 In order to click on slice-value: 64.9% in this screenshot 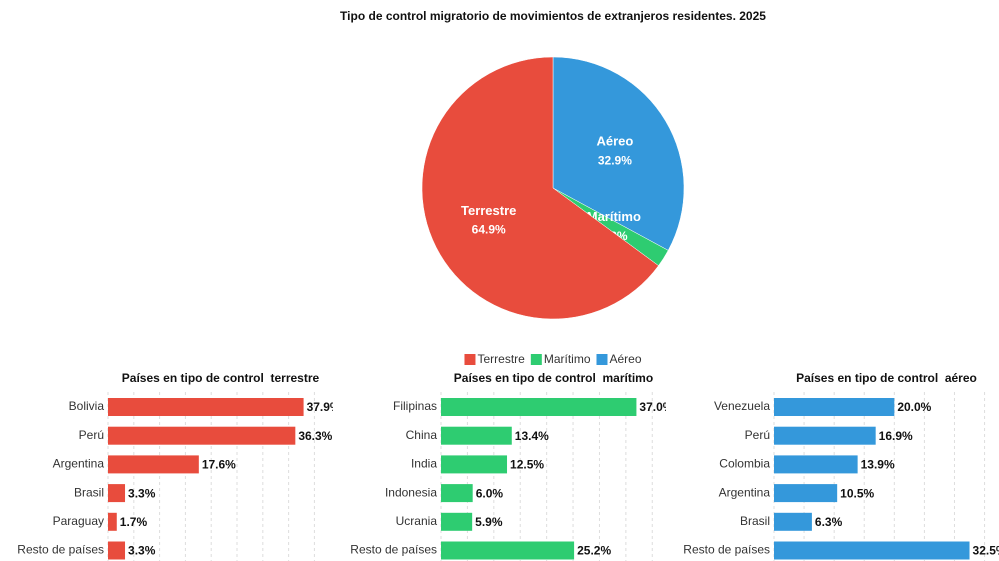, I will do `click(489, 230)`.